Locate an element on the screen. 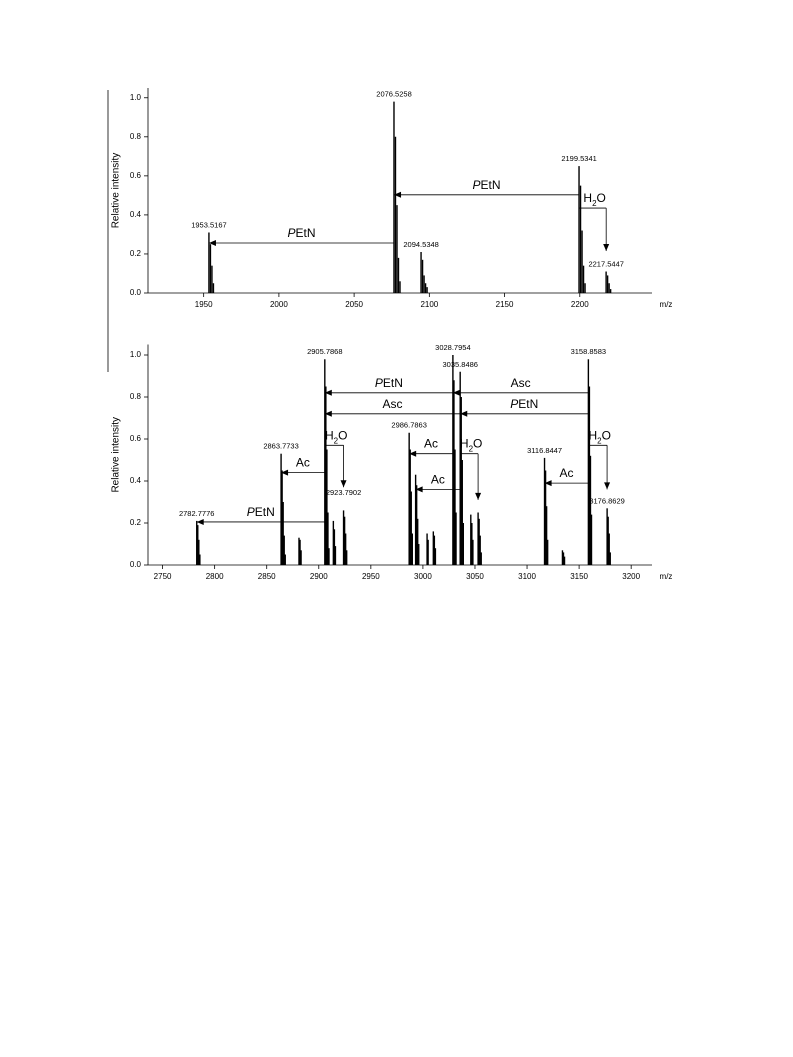 The height and width of the screenshot is (1057, 793). x-tick-label: 2000 is located at coordinates (279, 304).